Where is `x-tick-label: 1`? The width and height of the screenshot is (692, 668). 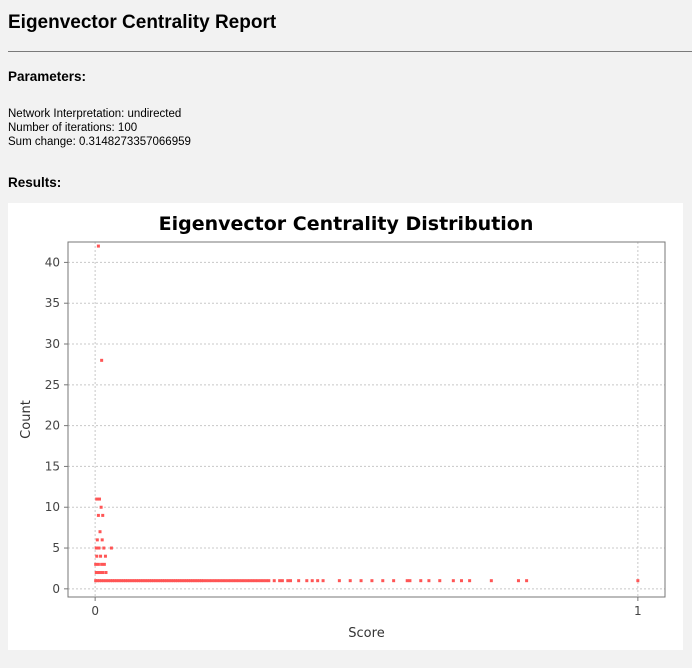 x-tick-label: 1 is located at coordinates (638, 611).